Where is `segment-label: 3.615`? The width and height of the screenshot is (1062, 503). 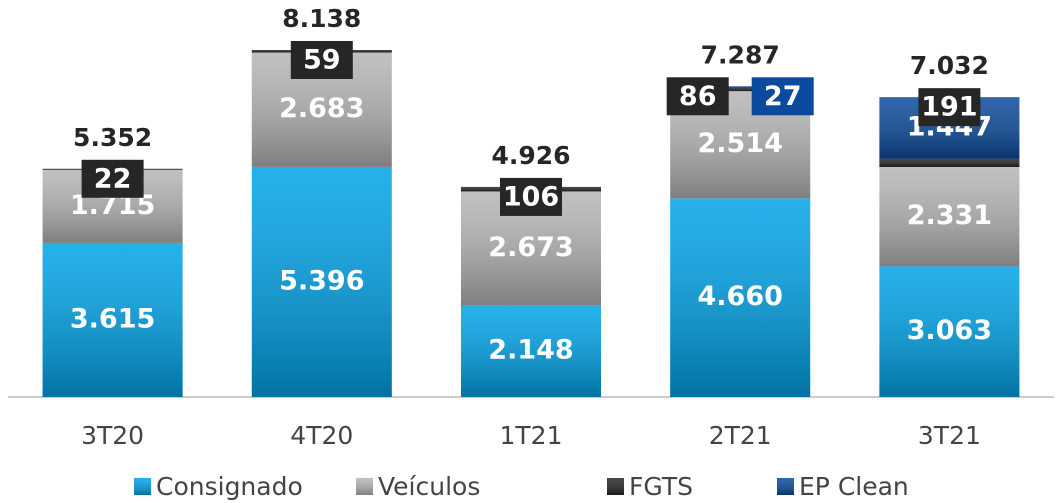
segment-label: 3.615 is located at coordinates (112, 318).